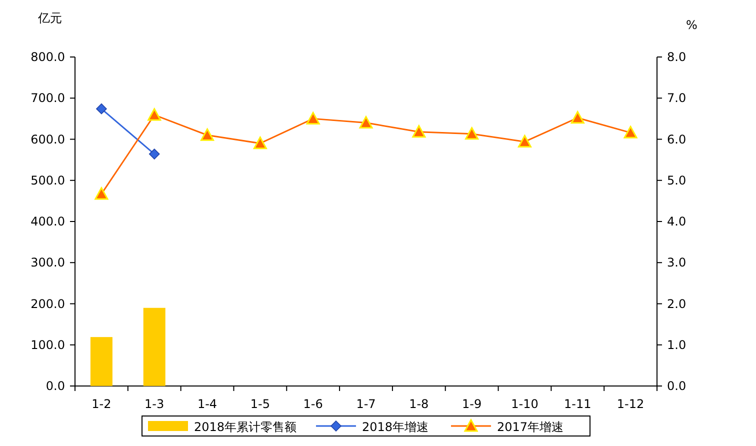 This screenshot has width=756, height=446. Describe the element at coordinates (47, 263) in the screenshot. I see `y-tick-label: 300.0` at that location.